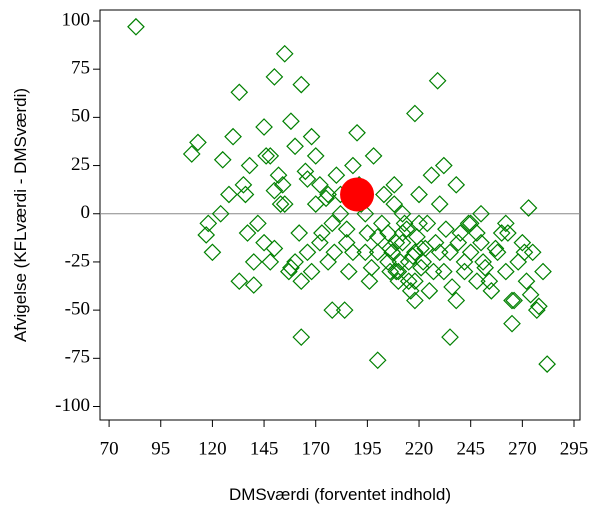  What do you see at coordinates (109, 448) in the screenshot?
I see `x-tick-label: 70` at bounding box center [109, 448].